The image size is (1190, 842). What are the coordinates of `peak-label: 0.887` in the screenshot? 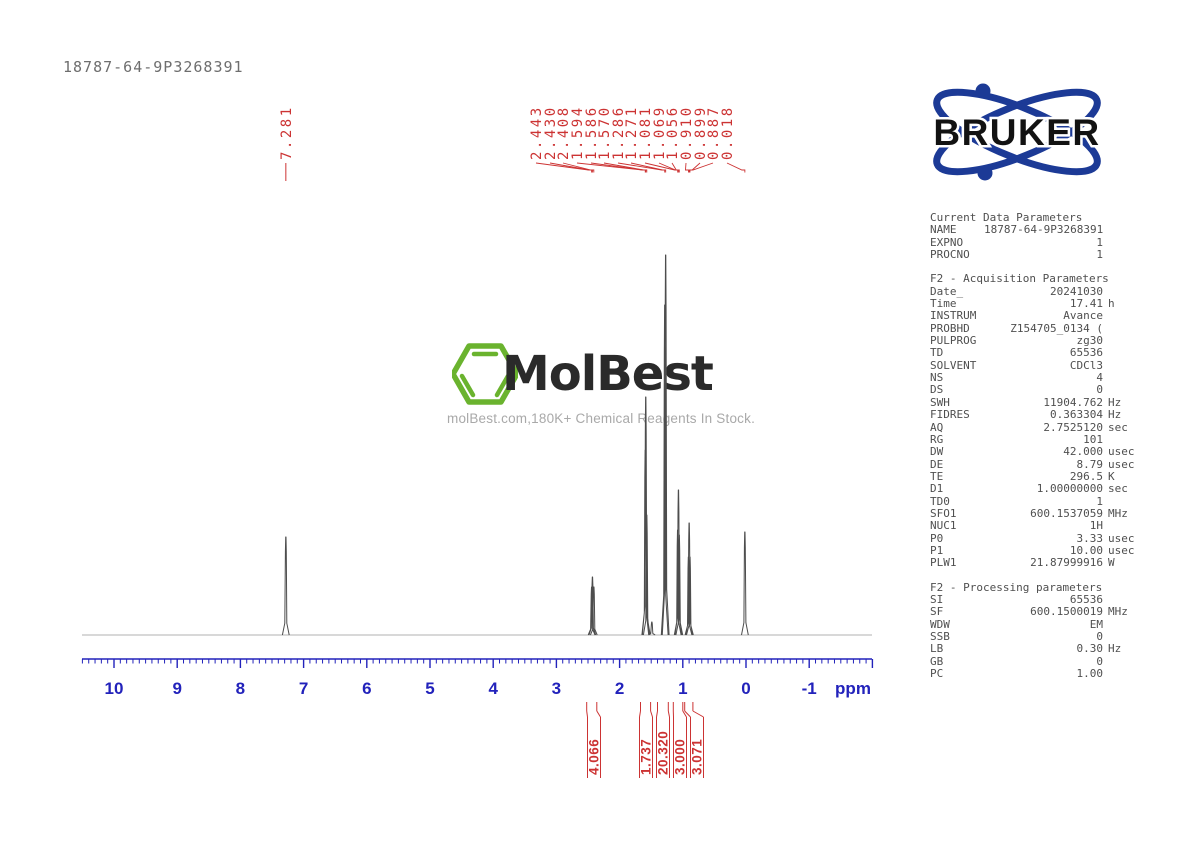 It's located at (714, 132).